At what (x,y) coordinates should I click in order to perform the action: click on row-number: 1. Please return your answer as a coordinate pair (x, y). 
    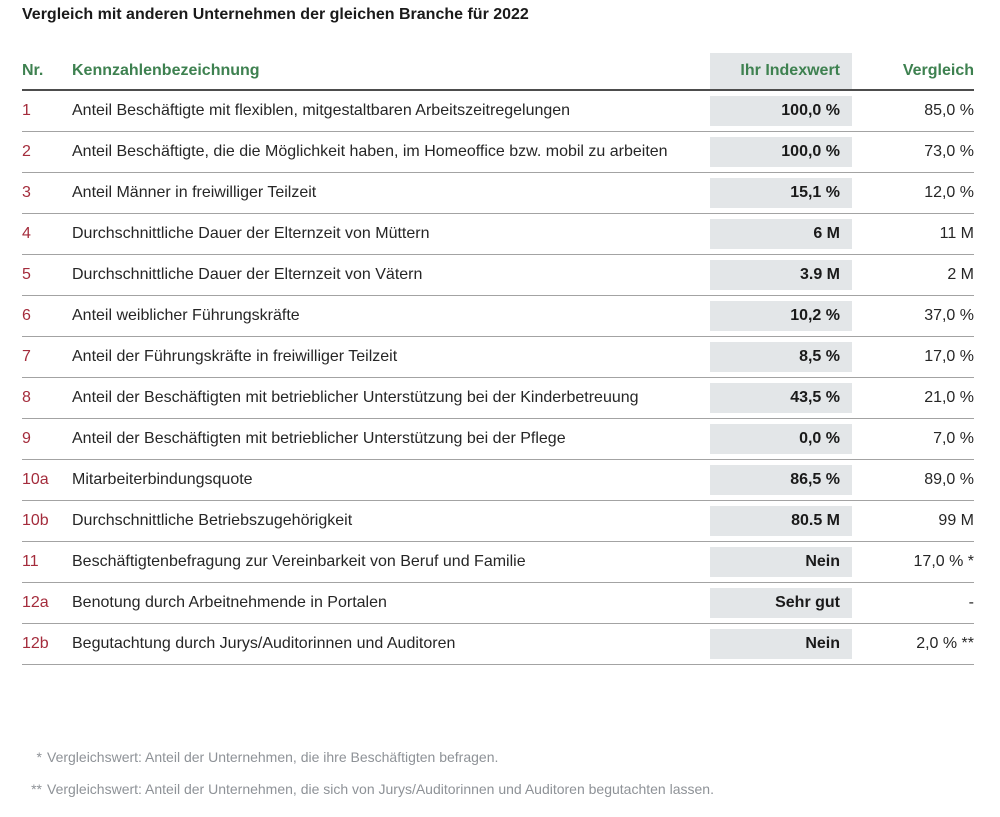
    Looking at the image, I should click on (26, 110).